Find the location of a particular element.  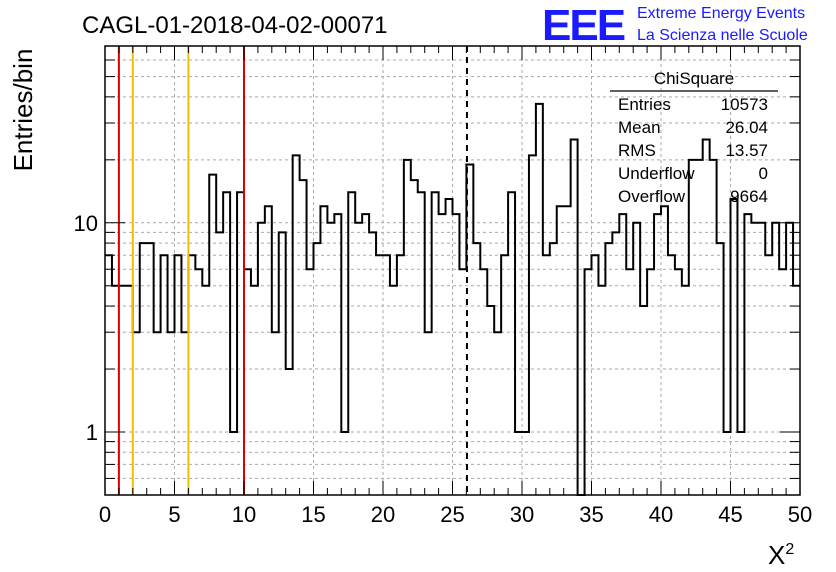

x-tick-label: 45 is located at coordinates (730, 514).